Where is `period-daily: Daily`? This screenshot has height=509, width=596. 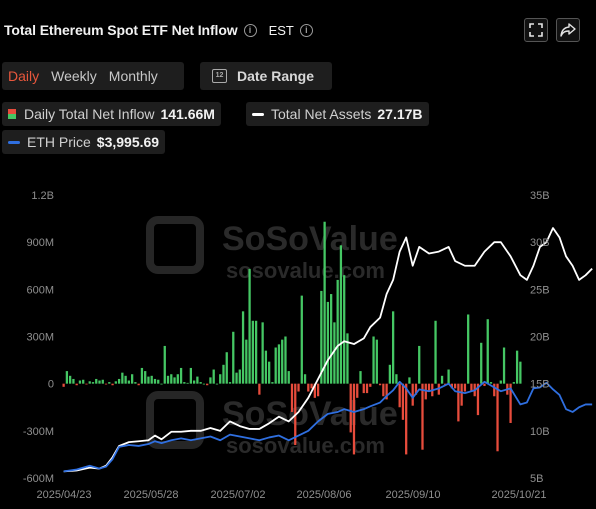 period-daily: Daily is located at coordinates (24, 76).